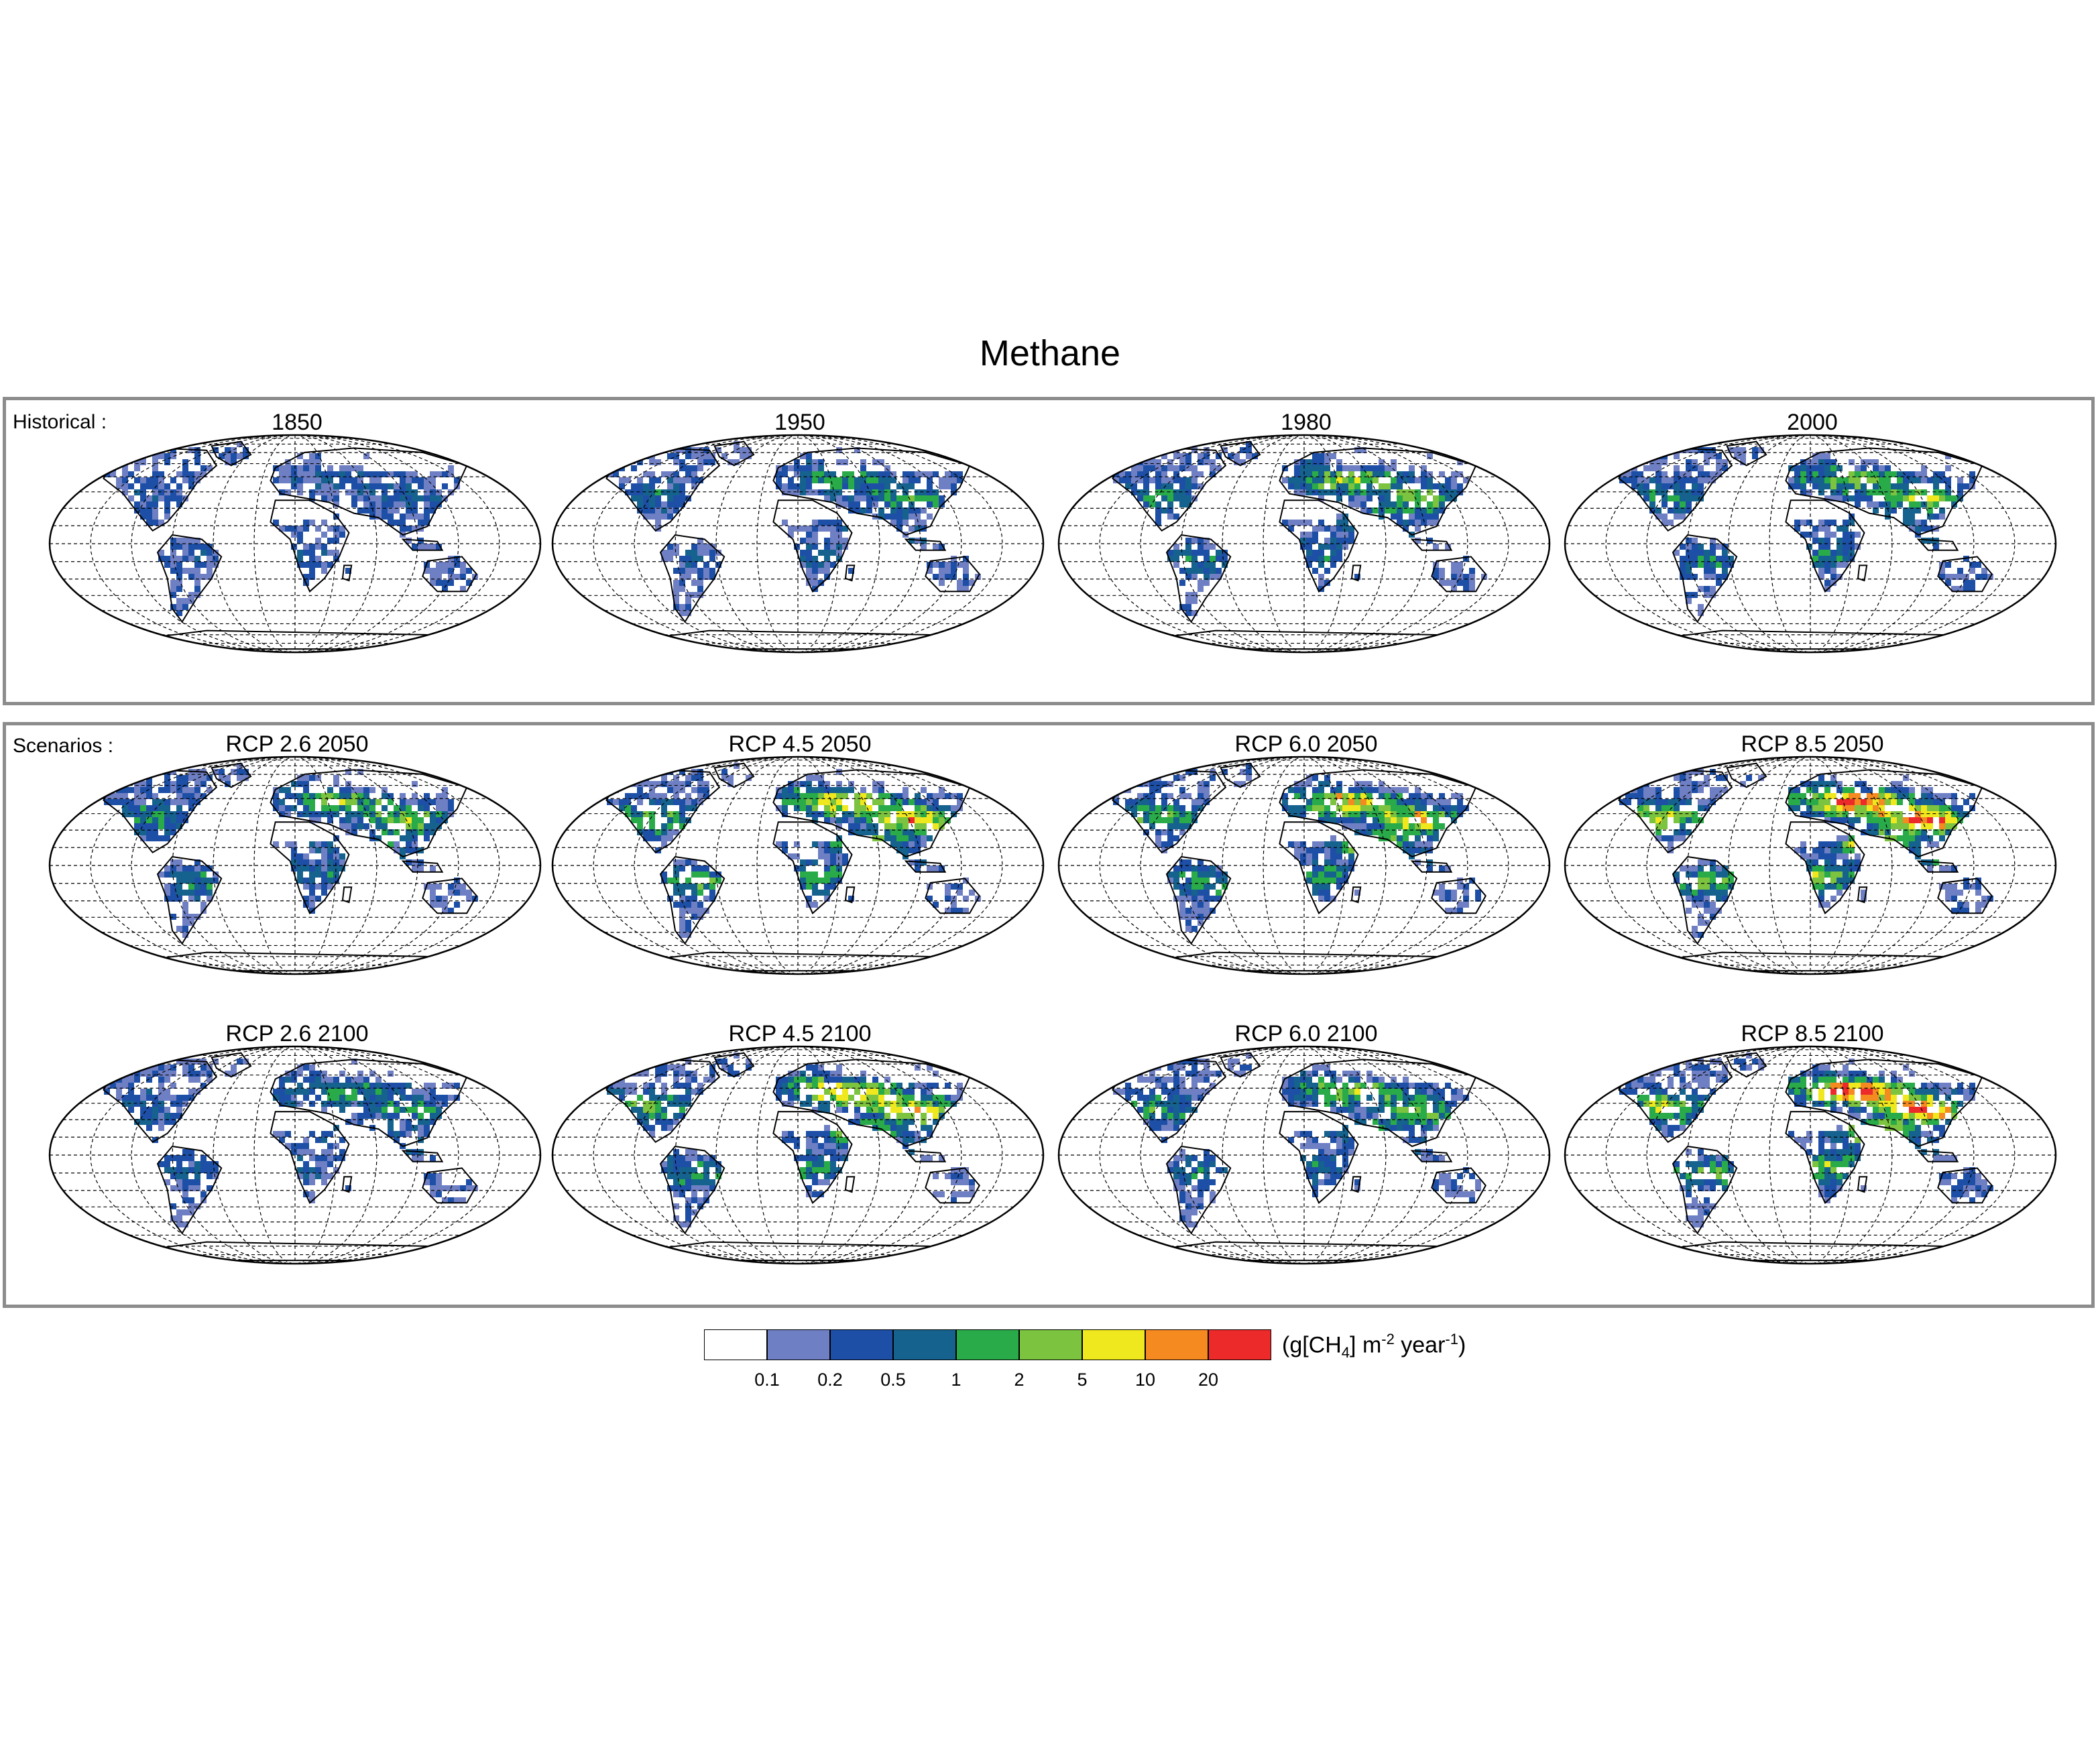 The width and height of the screenshot is (2100, 1743). I want to click on map-panel-title: RCP 4.5 2100, so click(800, 1033).